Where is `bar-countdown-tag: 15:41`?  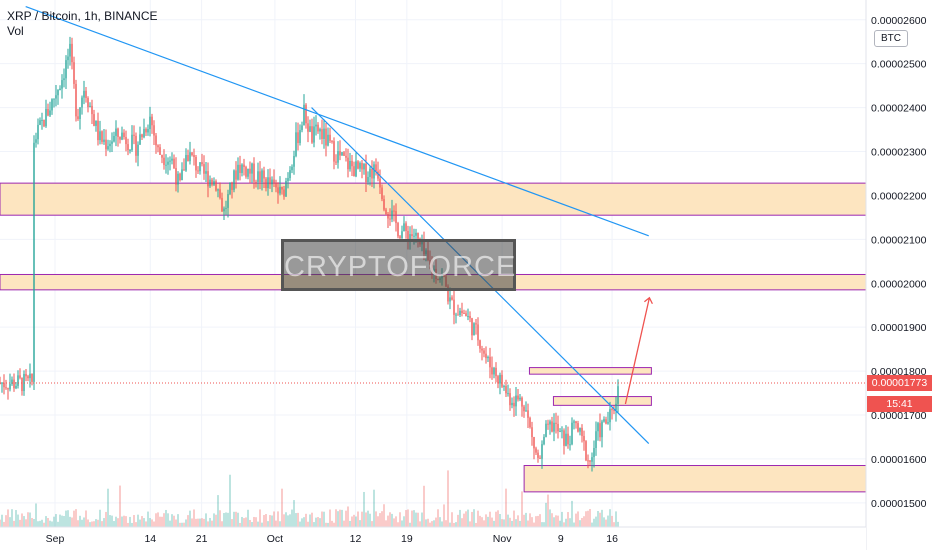 bar-countdown-tag: 15:41 is located at coordinates (899, 403).